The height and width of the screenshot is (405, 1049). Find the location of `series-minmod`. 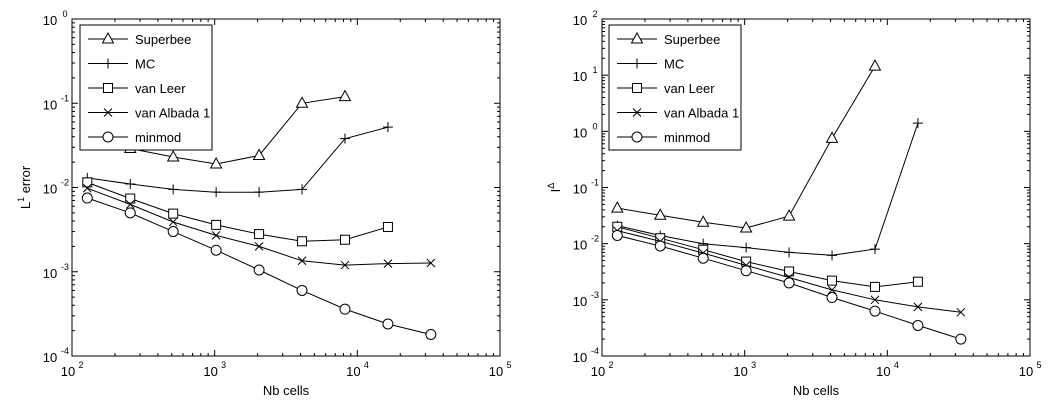

series-minmod is located at coordinates (259, 266).